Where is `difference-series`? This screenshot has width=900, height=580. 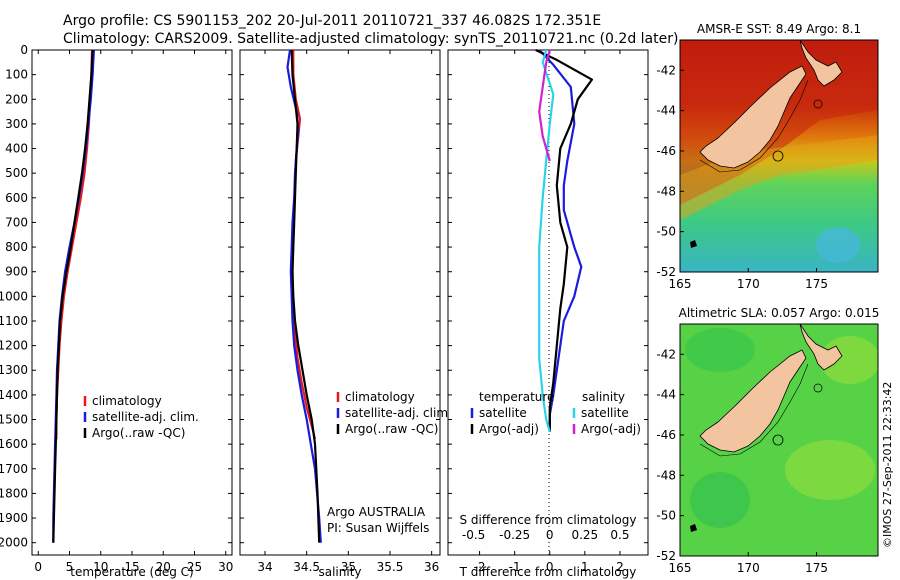 difference-series is located at coordinates (564, 241).